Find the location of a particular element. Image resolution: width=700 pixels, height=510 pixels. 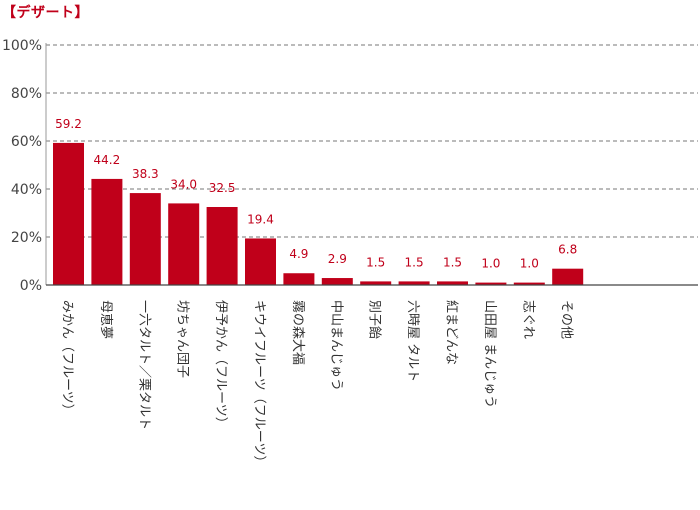

x-category-label: みかん（フルーツ） is located at coordinates (67, 358).